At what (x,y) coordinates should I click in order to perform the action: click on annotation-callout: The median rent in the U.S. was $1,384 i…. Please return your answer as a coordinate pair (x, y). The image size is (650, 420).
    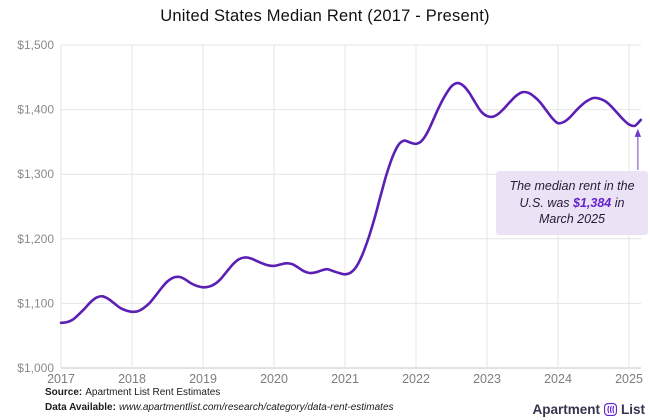
    Looking at the image, I should click on (572, 203).